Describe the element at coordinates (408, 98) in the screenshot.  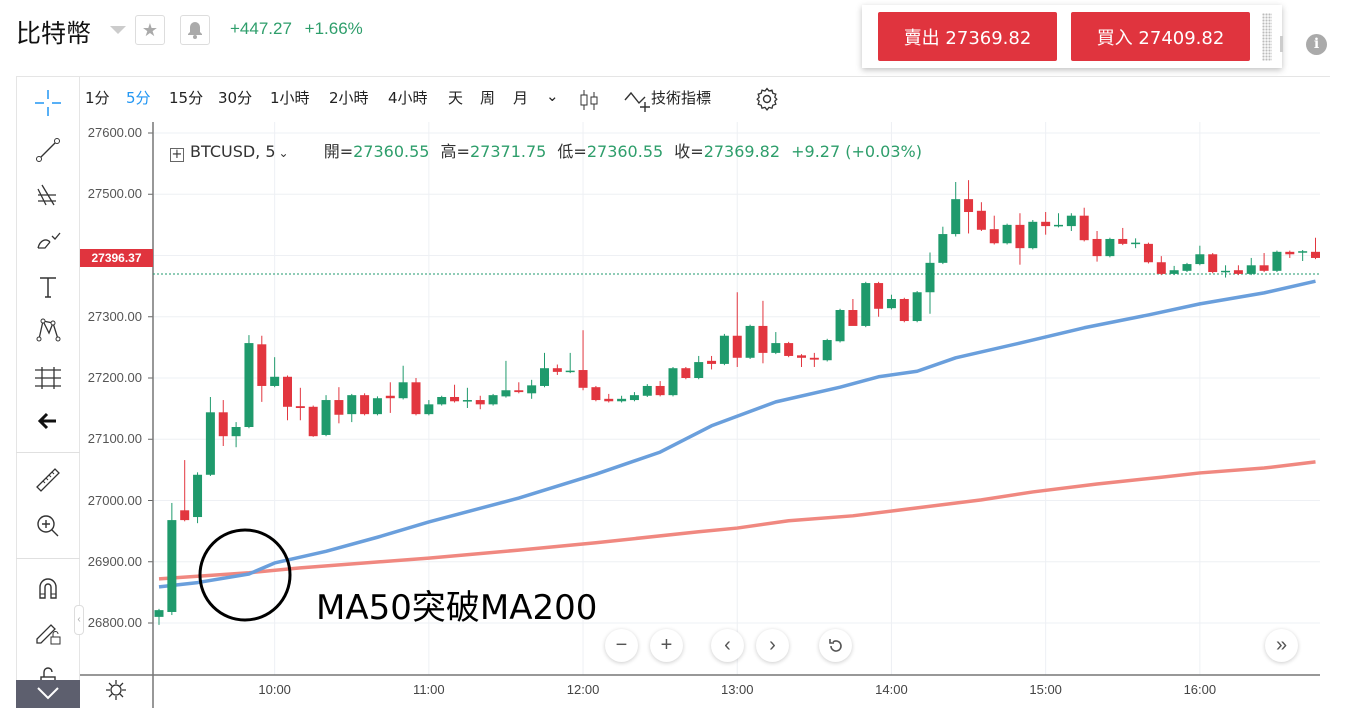
I see `interval-4h: 4小時` at that location.